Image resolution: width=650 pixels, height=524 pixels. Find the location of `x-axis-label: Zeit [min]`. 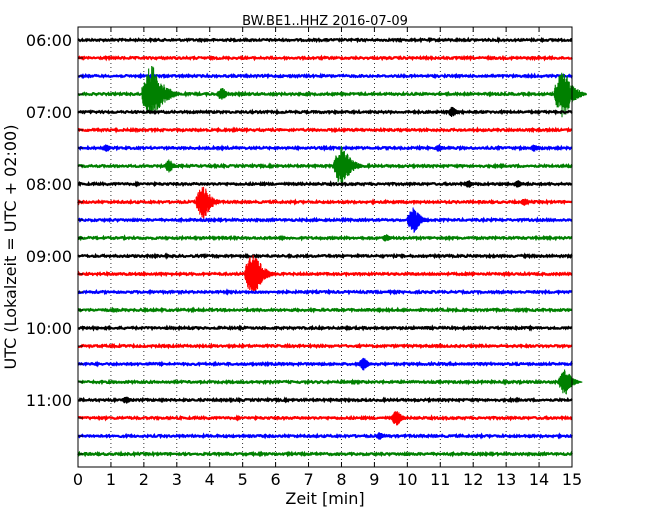

x-axis-label: Zeit [min] is located at coordinates (324, 498).